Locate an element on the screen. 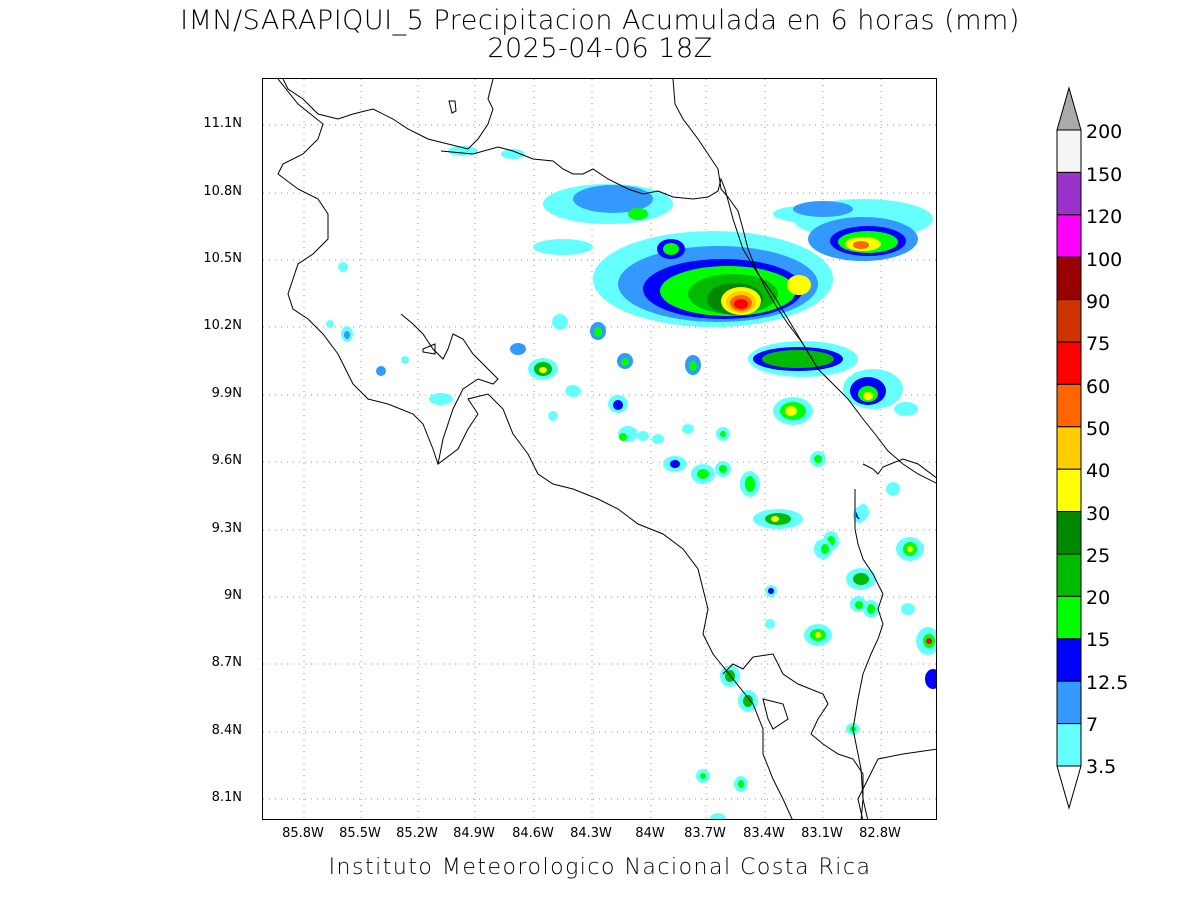 This screenshot has width=1200, height=900. lon-label: 85.5W is located at coordinates (360, 833).